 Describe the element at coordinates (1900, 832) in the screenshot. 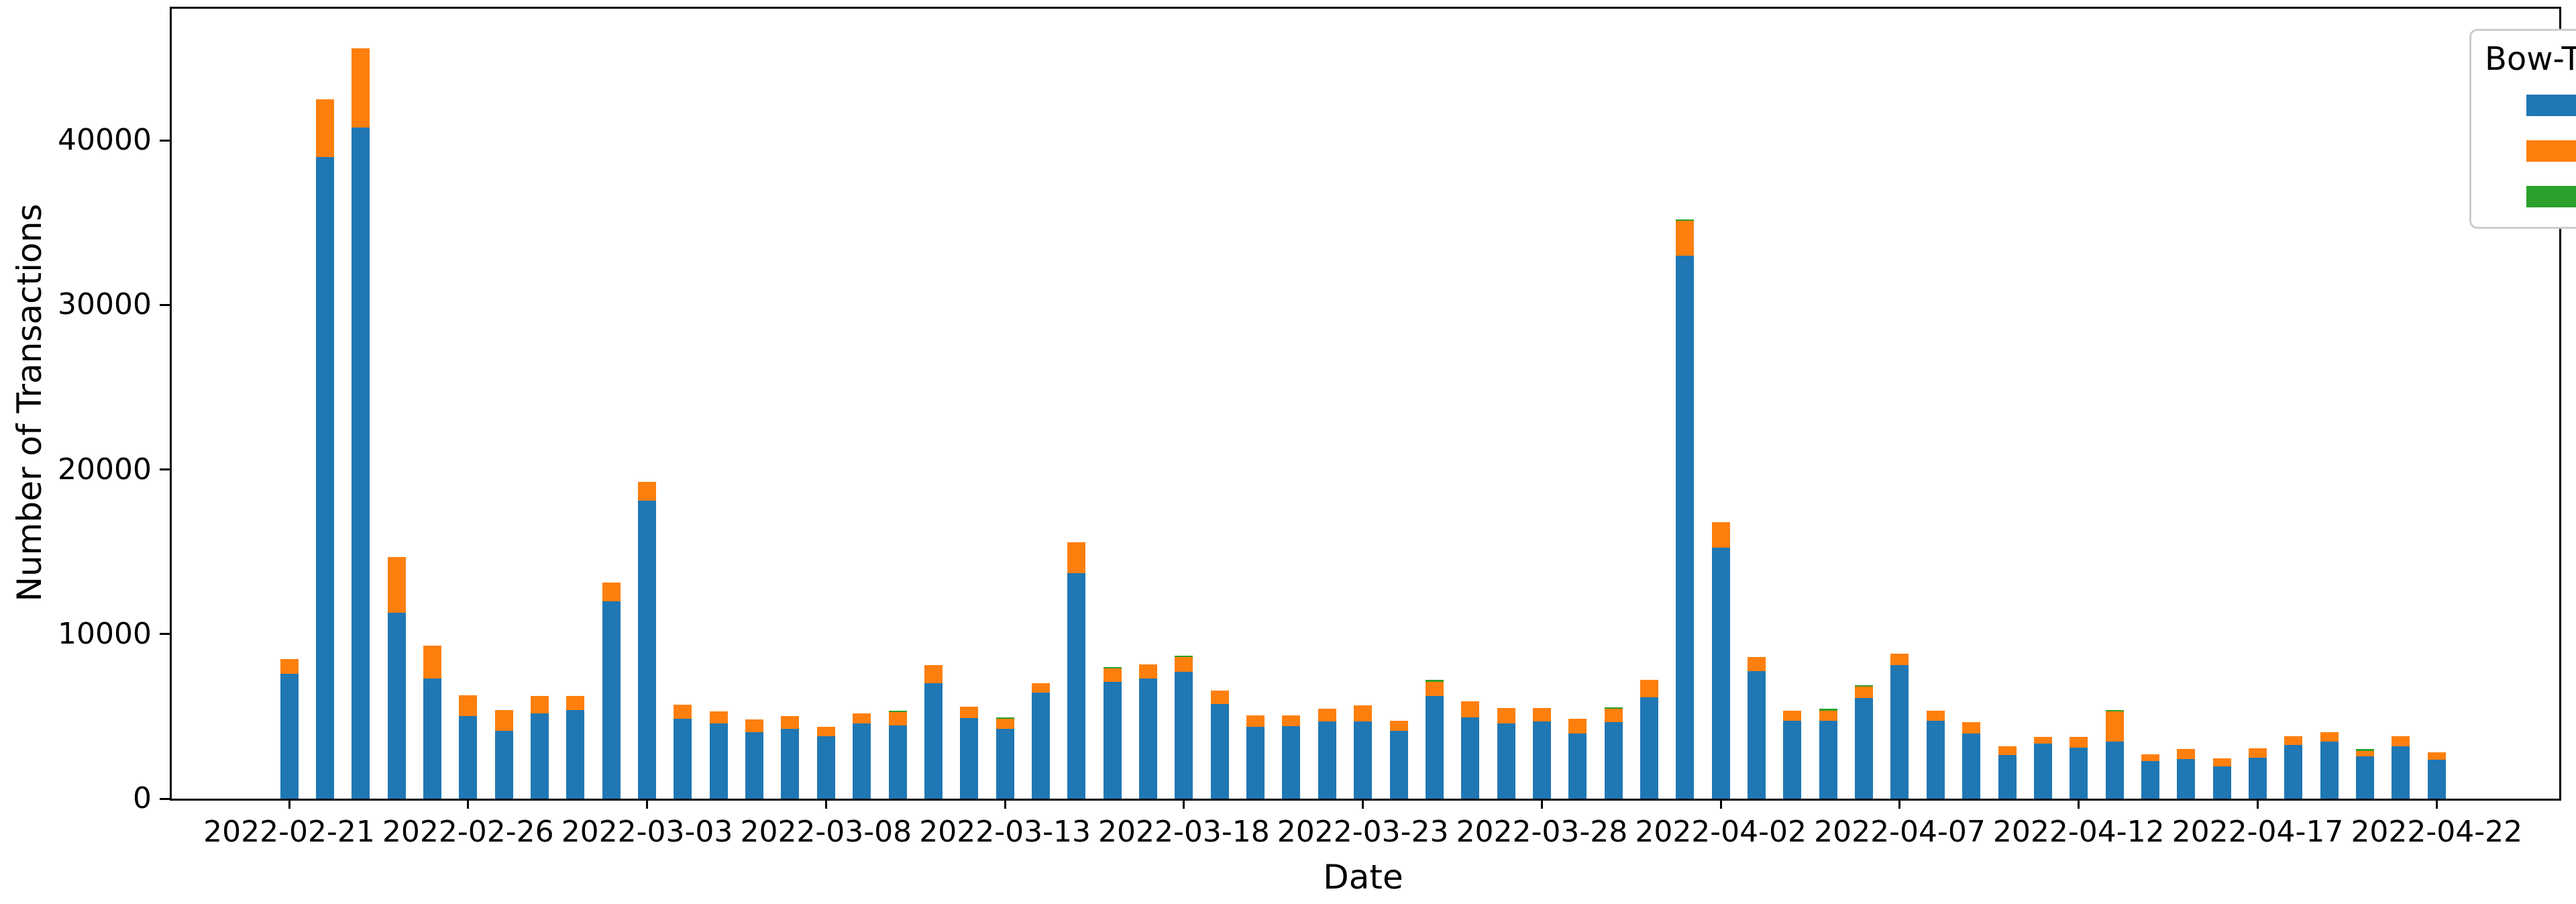

I see `x-tick-label: 2022-04-07` at that location.